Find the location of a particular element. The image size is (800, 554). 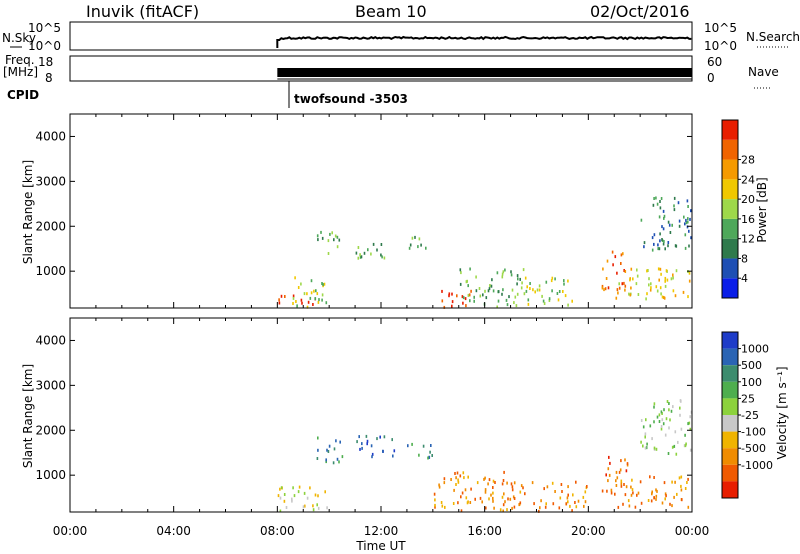

y-tick-label: 2000 is located at coordinates (50, 226).